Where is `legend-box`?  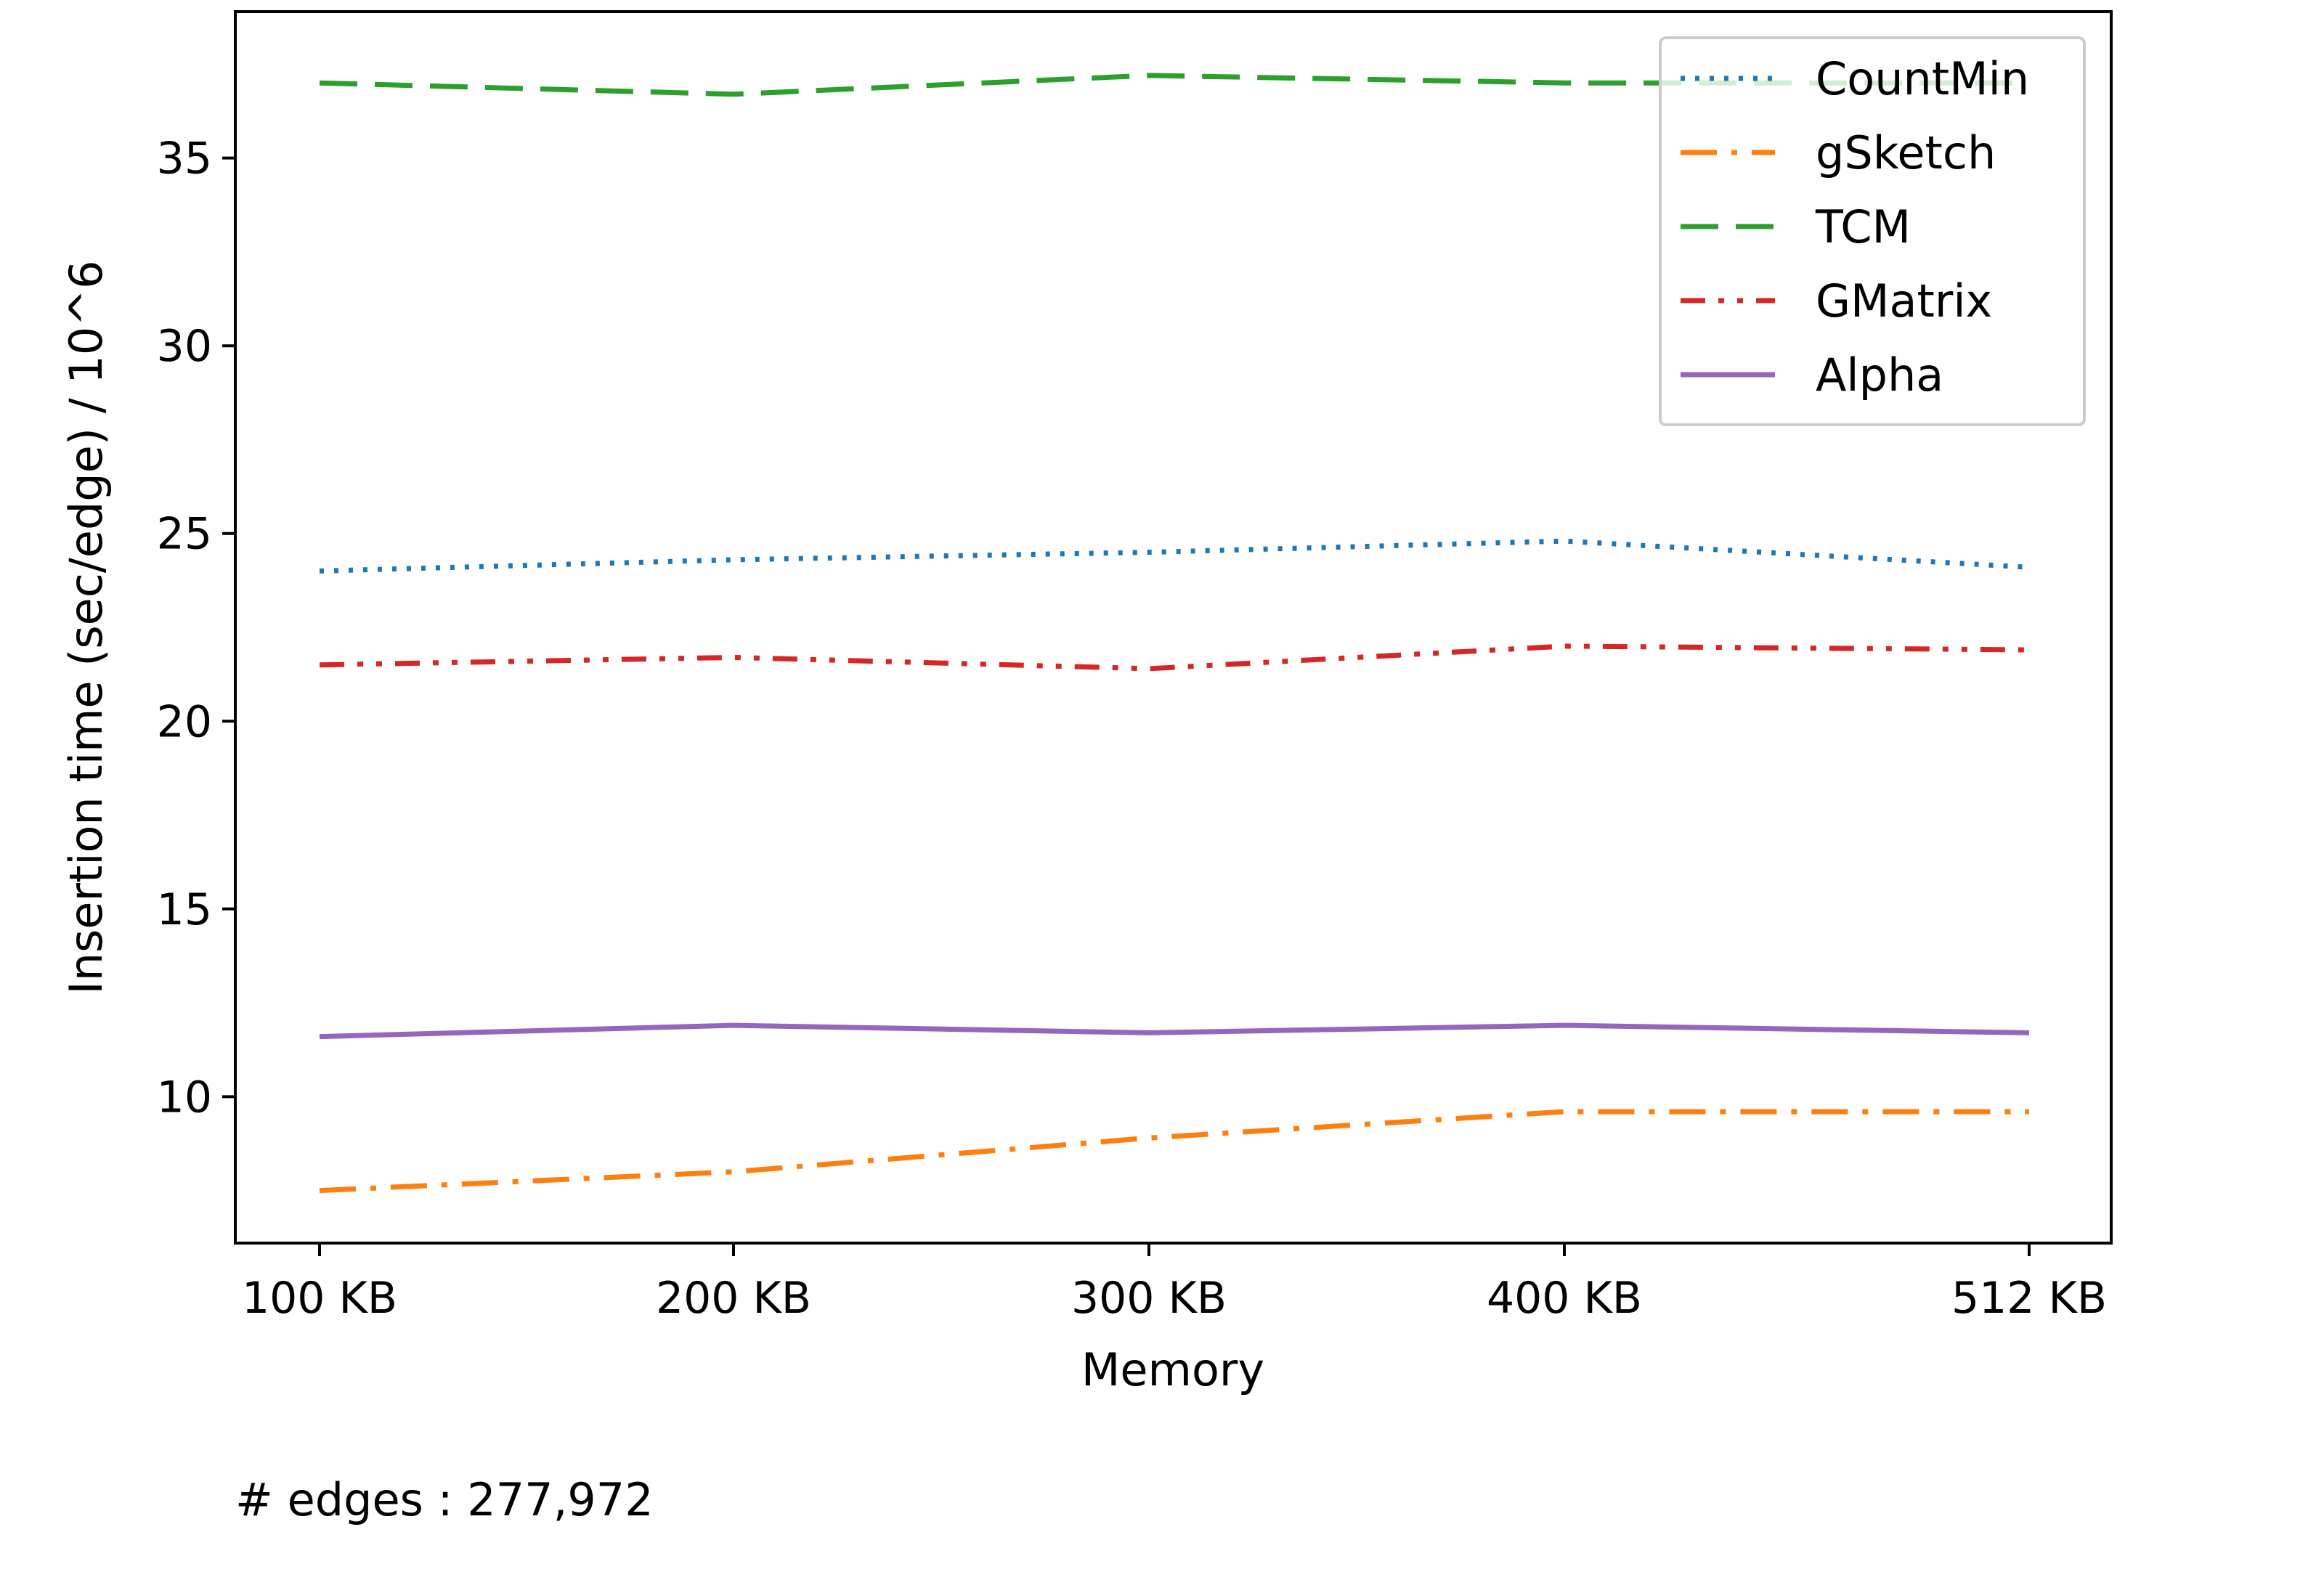
legend-box is located at coordinates (1872, 231).